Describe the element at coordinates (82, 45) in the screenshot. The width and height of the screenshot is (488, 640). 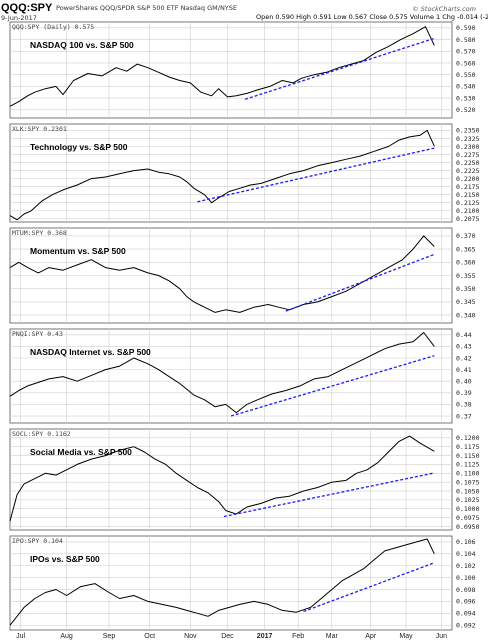
I see `panel-label: NASDAQ 100 vs. S&P 500` at that location.